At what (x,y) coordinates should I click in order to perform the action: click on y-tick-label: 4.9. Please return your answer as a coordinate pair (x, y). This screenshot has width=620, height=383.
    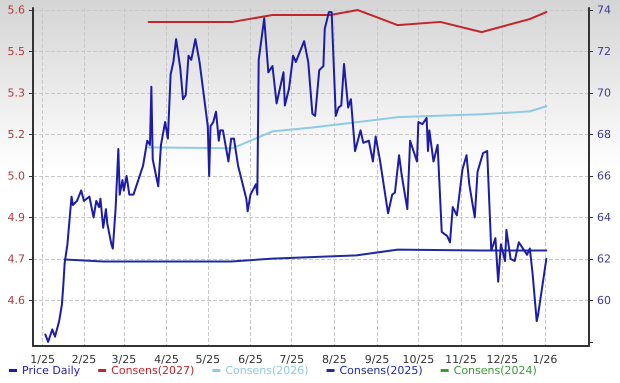
    Looking at the image, I should click on (16, 217).